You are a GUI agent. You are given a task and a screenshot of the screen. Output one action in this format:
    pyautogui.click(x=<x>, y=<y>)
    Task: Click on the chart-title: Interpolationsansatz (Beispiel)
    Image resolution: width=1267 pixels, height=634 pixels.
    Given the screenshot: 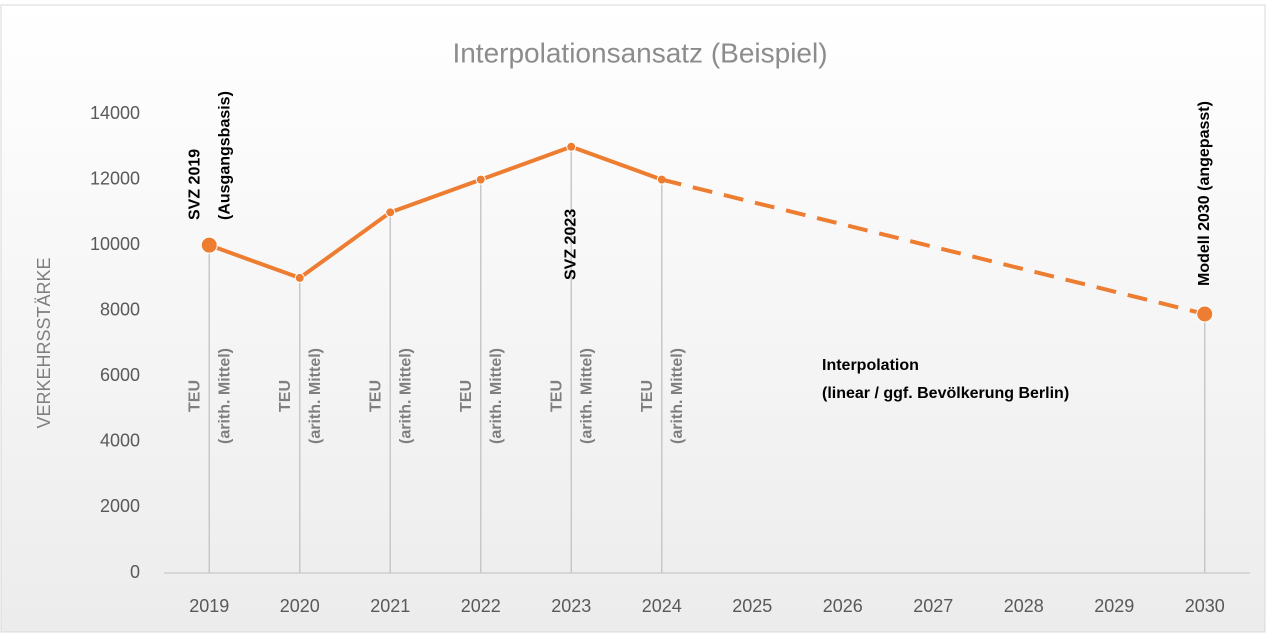 What is the action you would take?
    pyautogui.click(x=639, y=52)
    